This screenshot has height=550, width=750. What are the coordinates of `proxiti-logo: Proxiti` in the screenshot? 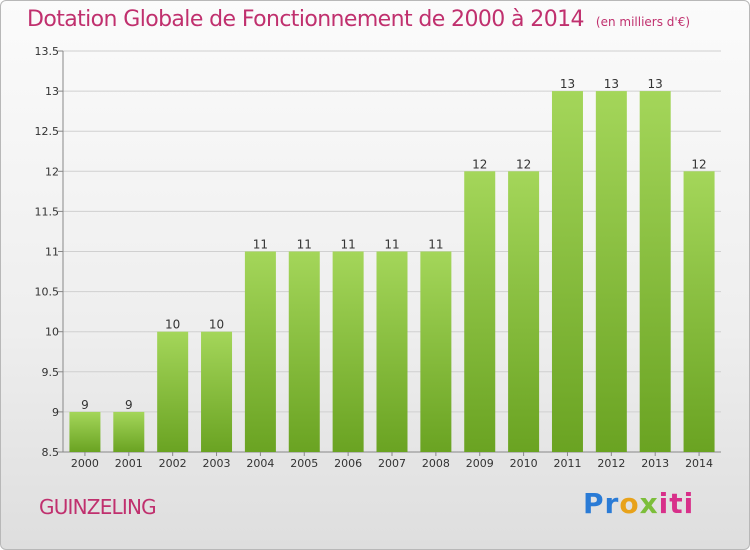 It's located at (639, 503).